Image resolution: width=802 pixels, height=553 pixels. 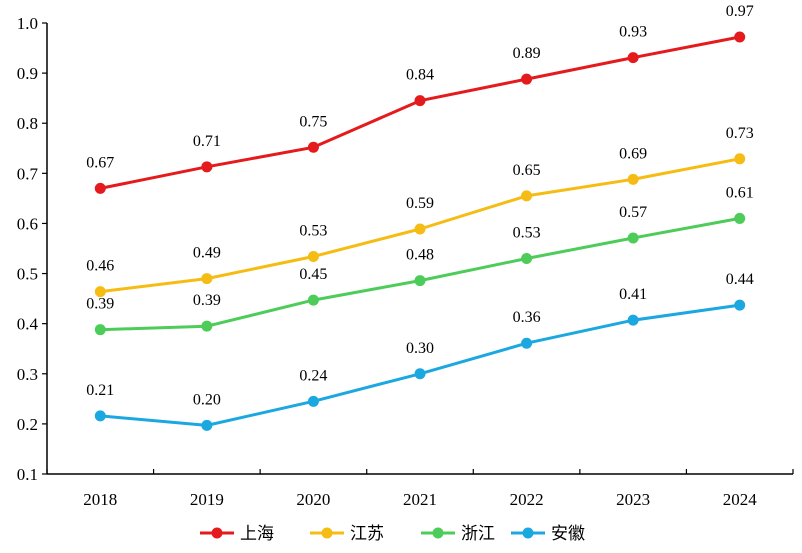 I want to click on y-tick-label: 1.0, so click(x=27, y=23).